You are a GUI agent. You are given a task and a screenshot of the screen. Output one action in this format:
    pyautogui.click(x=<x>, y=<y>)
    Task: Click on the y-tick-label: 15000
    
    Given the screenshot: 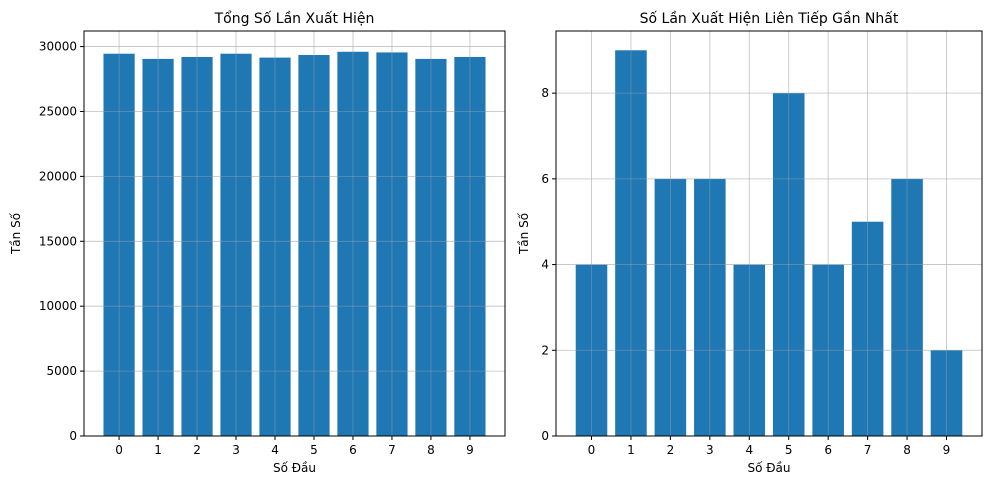 What is the action you would take?
    pyautogui.click(x=58, y=241)
    